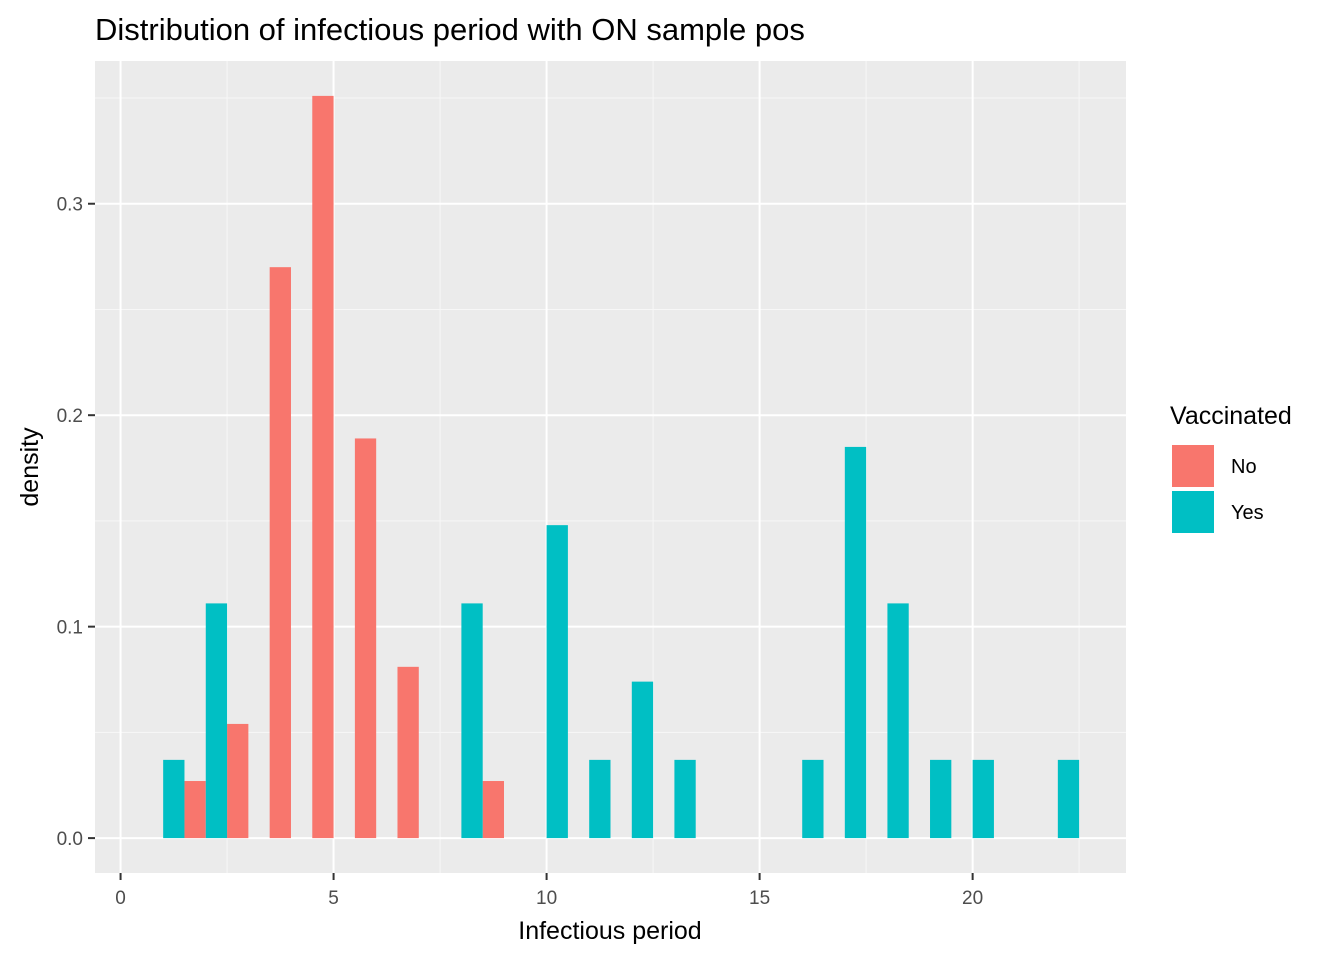  Describe the element at coordinates (30, 467) in the screenshot. I see `y-axis-title: density` at that location.